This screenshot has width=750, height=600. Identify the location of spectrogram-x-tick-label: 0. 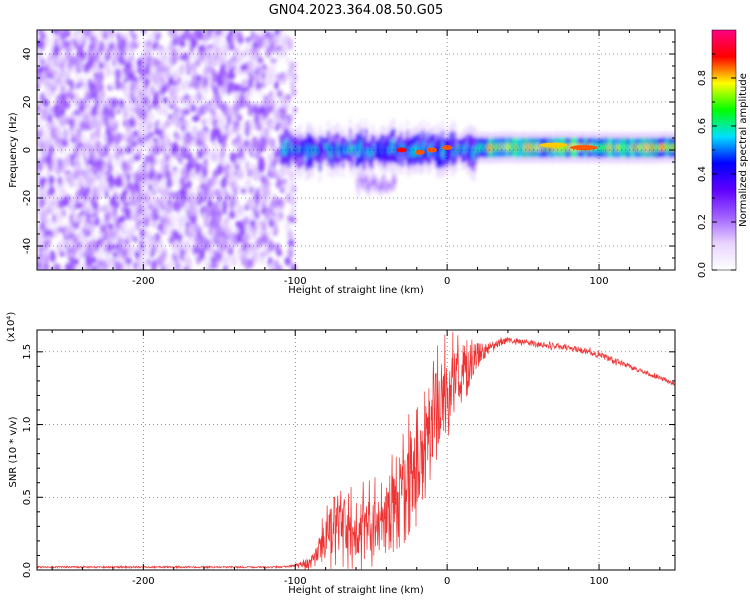
(447, 281).